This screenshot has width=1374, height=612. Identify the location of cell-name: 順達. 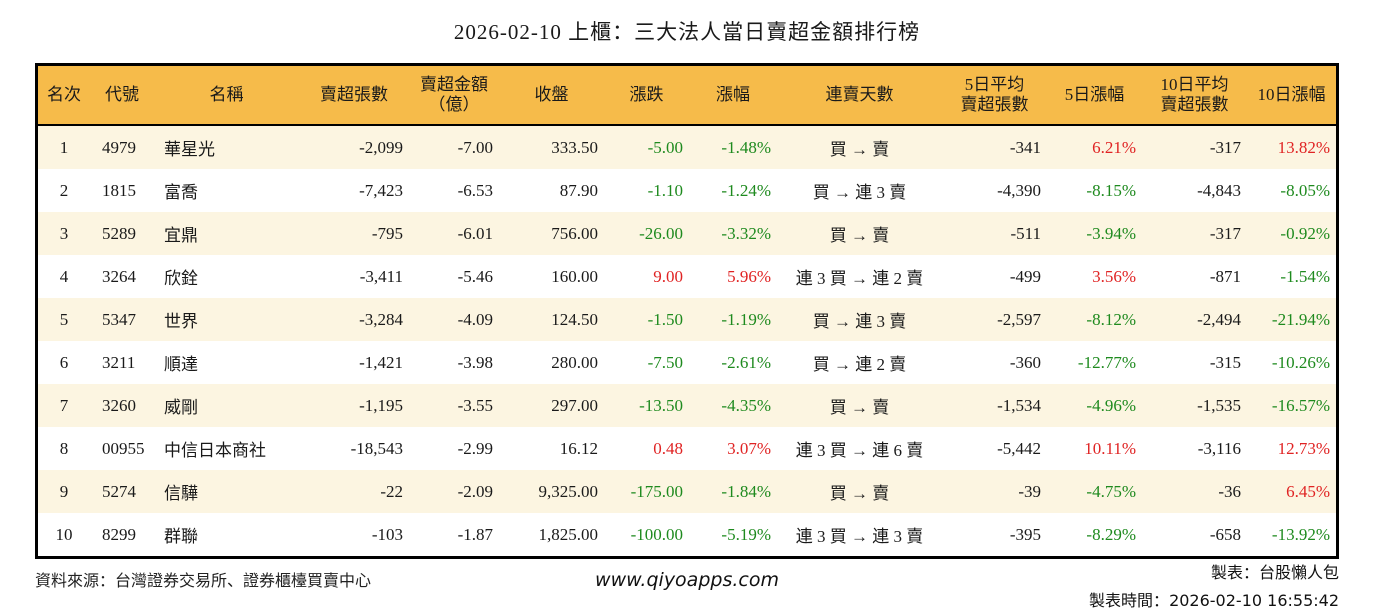
(181, 364).